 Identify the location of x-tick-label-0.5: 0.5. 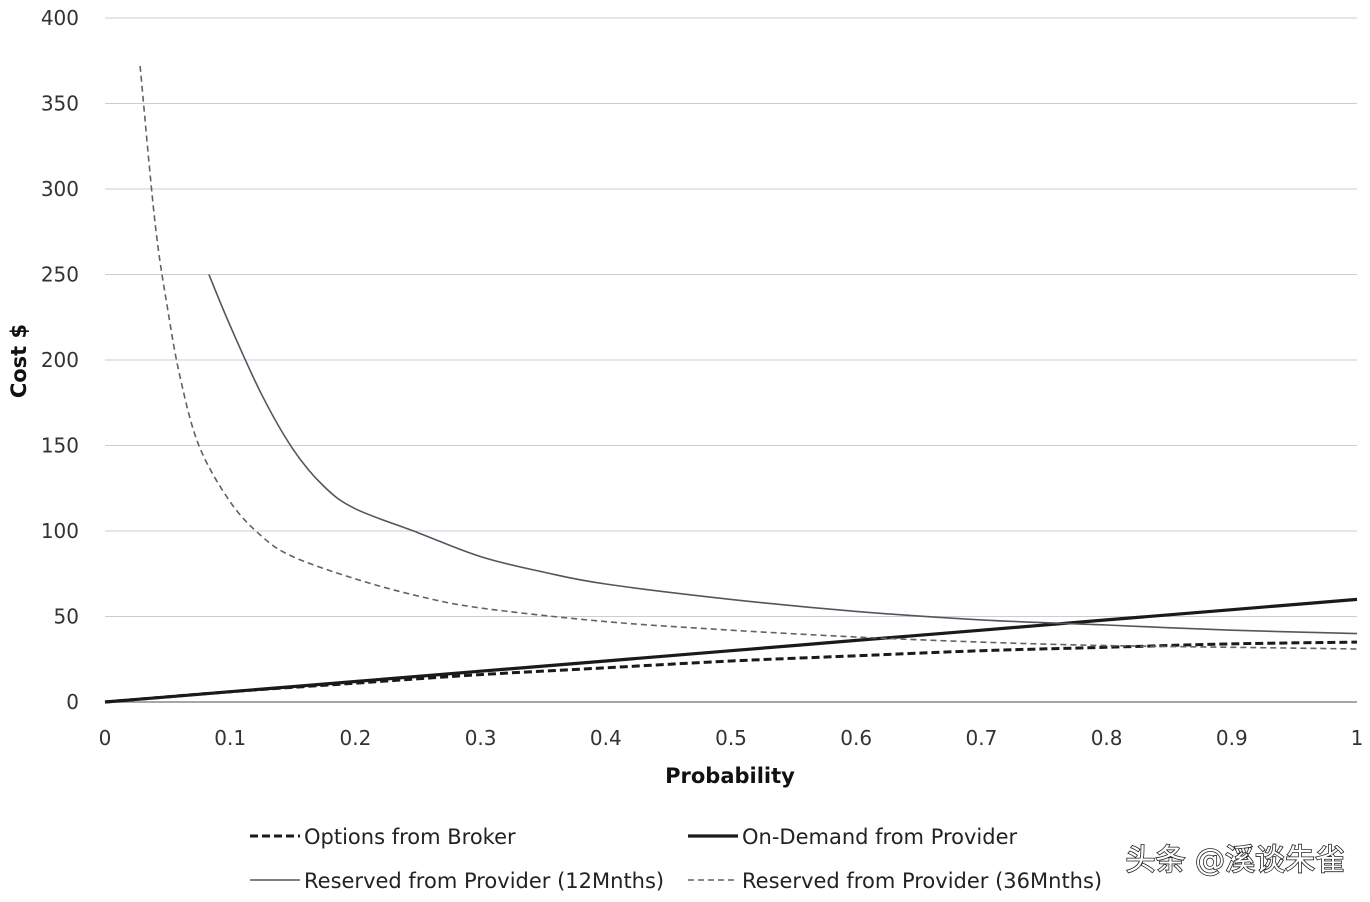
(731, 738).